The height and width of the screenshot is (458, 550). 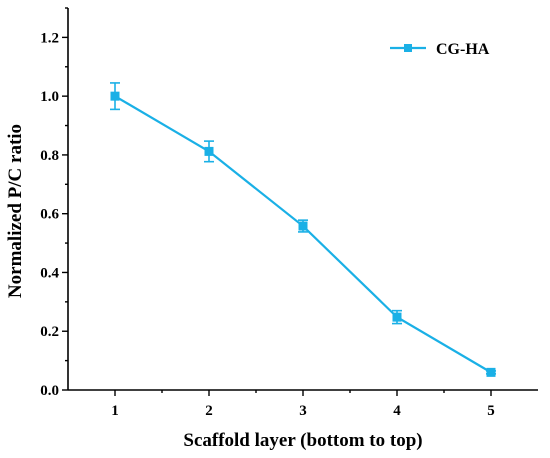 What do you see at coordinates (49, 273) in the screenshot?
I see `y-tick-label: 0.4` at bounding box center [49, 273].